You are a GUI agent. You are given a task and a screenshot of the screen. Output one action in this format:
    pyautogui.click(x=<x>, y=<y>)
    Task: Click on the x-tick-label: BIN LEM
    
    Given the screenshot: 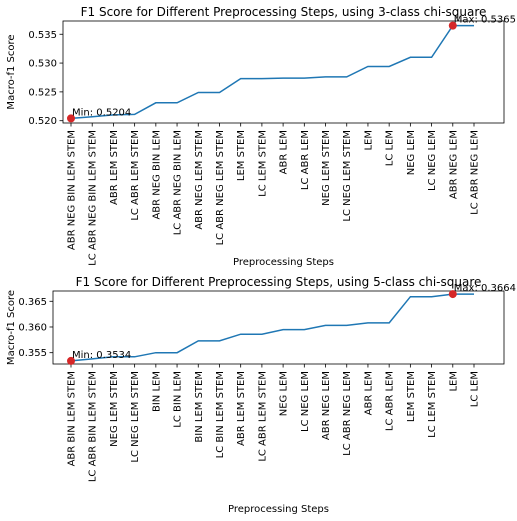 What is the action you would take?
    pyautogui.click(x=156, y=391)
    